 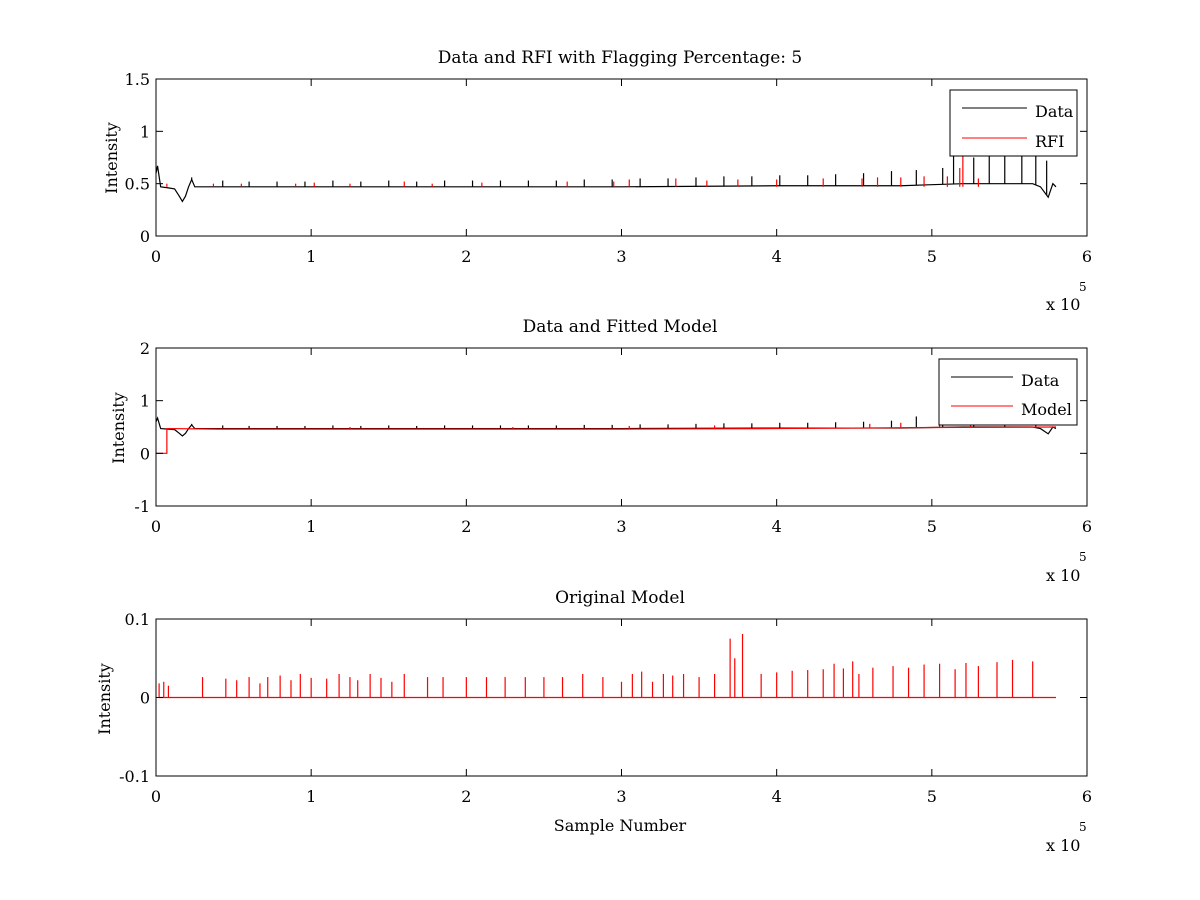 I want to click on panel-2-ytick-label-0: -1, so click(x=142, y=506).